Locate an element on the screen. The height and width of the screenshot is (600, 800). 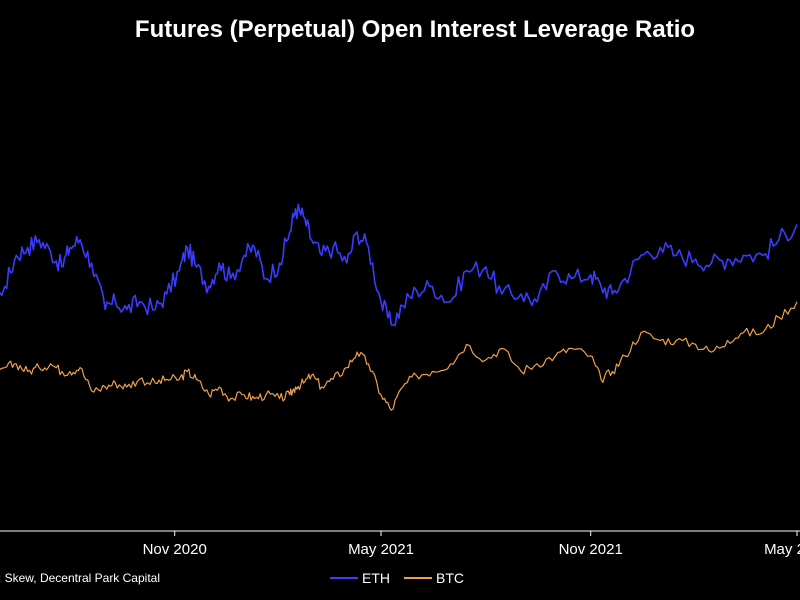
legend-label-eth: ETH is located at coordinates (376, 578).